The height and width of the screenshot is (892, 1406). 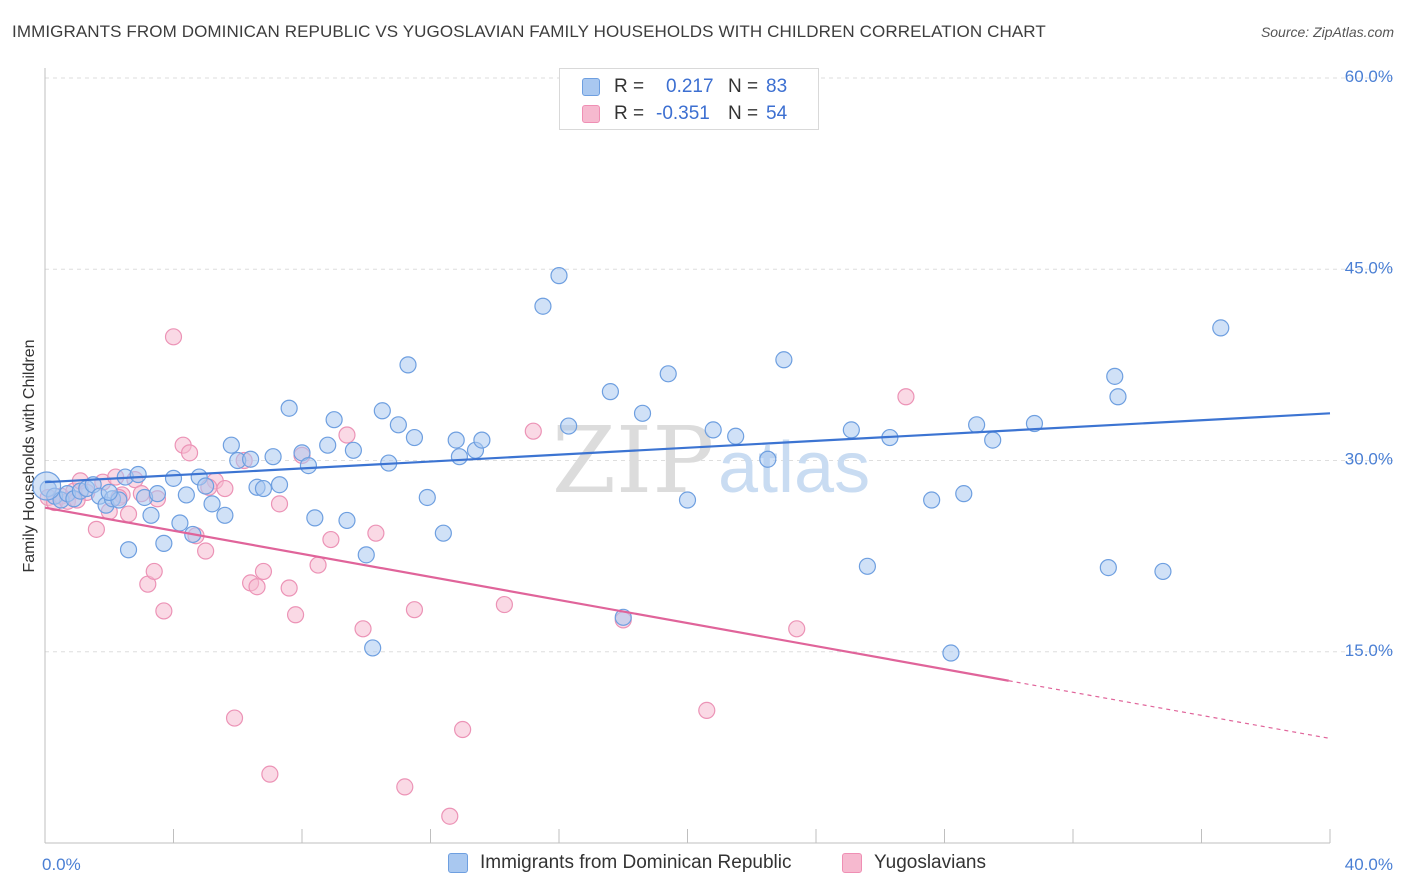 I want to click on x-tick-labels: 0.0% 40.0%, so click(x=717, y=864).